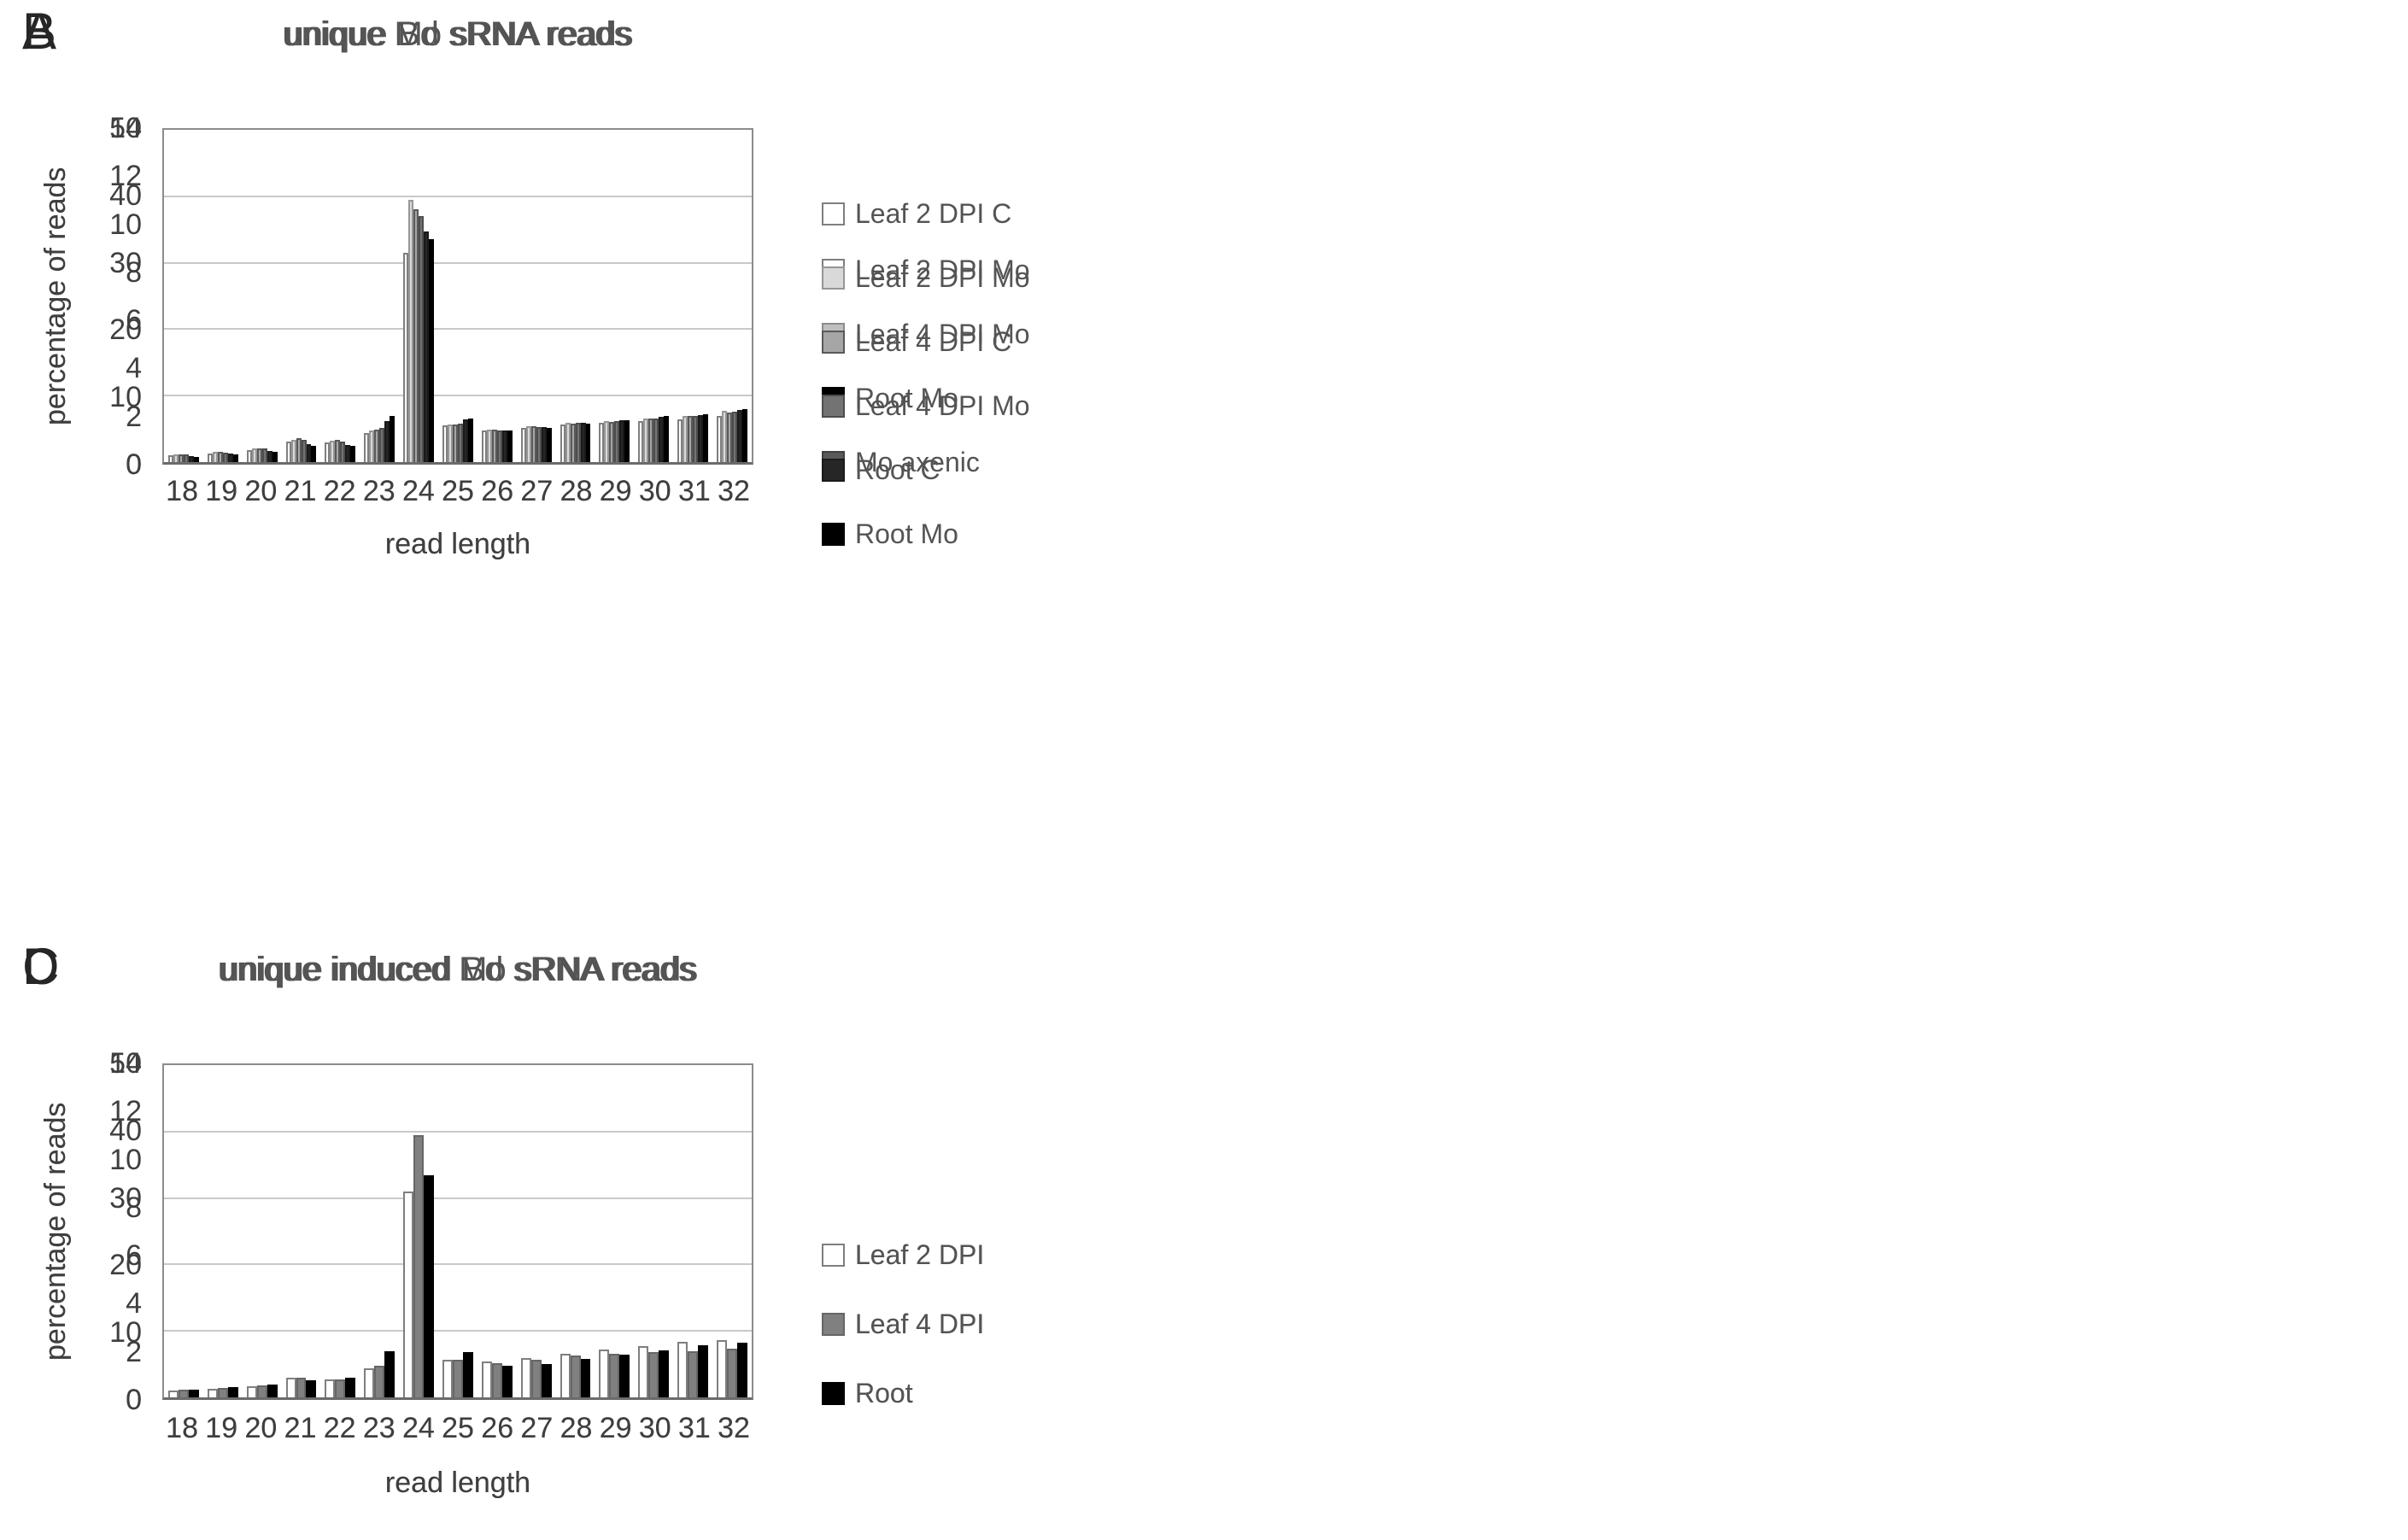 Image resolution: width=2408 pixels, height=1540 pixels. What do you see at coordinates (920, 1254) in the screenshot?
I see `legend-label: Leaf 2 DPI` at bounding box center [920, 1254].